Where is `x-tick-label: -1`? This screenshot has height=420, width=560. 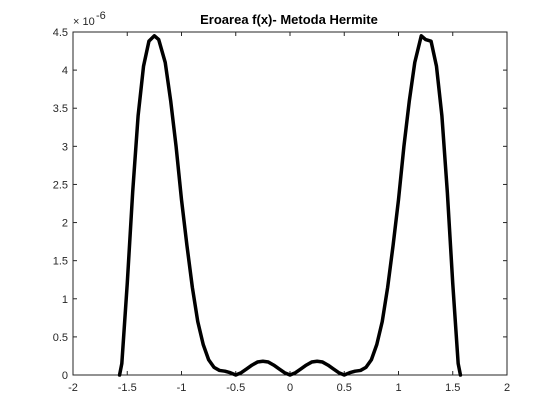 x-tick-label: -1 is located at coordinates (182, 388).